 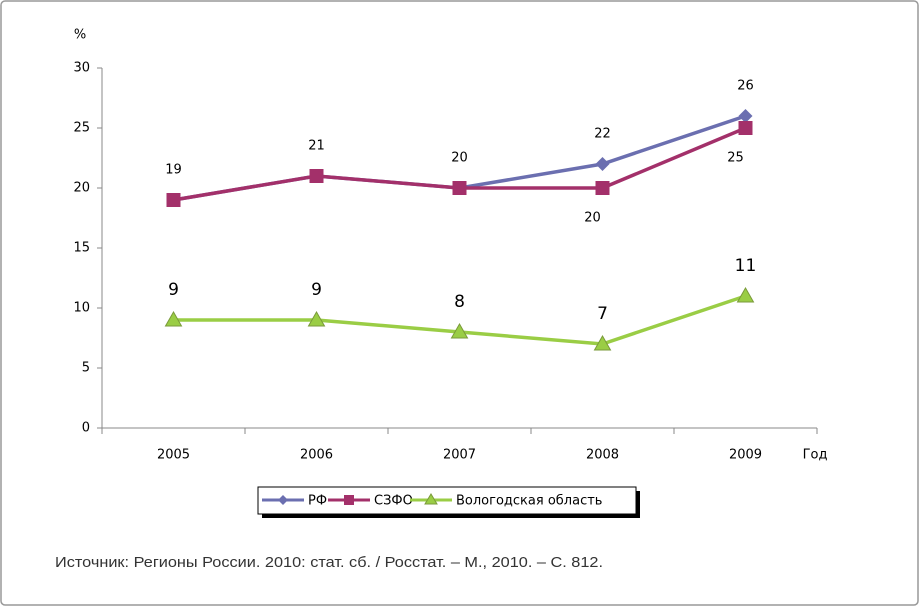 What do you see at coordinates (459, 302) in the screenshot?
I see `data-label: 8` at bounding box center [459, 302].